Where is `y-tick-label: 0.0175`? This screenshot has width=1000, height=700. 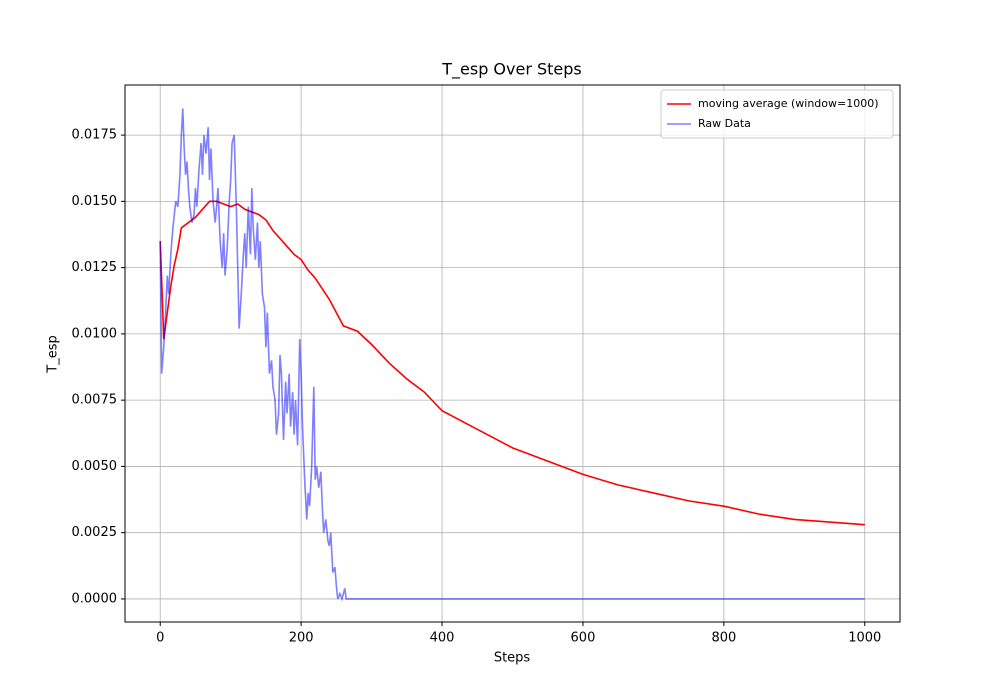
y-tick-label: 0.0175 is located at coordinates (95, 135).